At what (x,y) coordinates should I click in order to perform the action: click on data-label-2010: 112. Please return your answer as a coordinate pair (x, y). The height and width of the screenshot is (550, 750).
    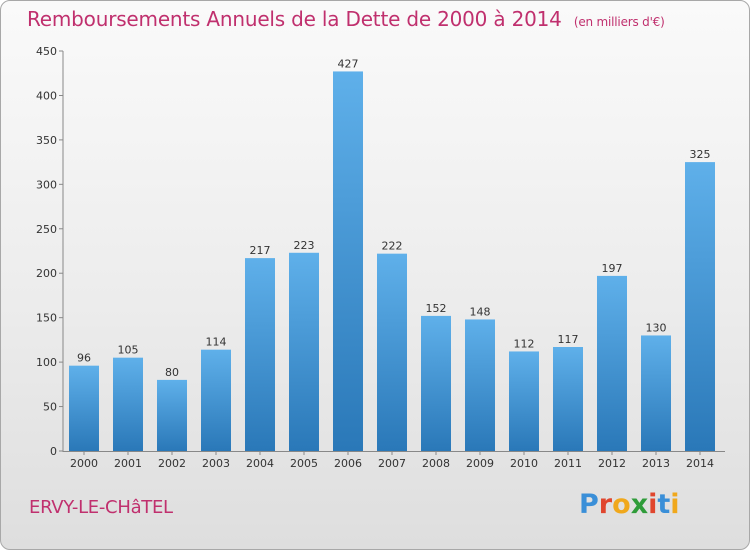
    Looking at the image, I should click on (524, 343).